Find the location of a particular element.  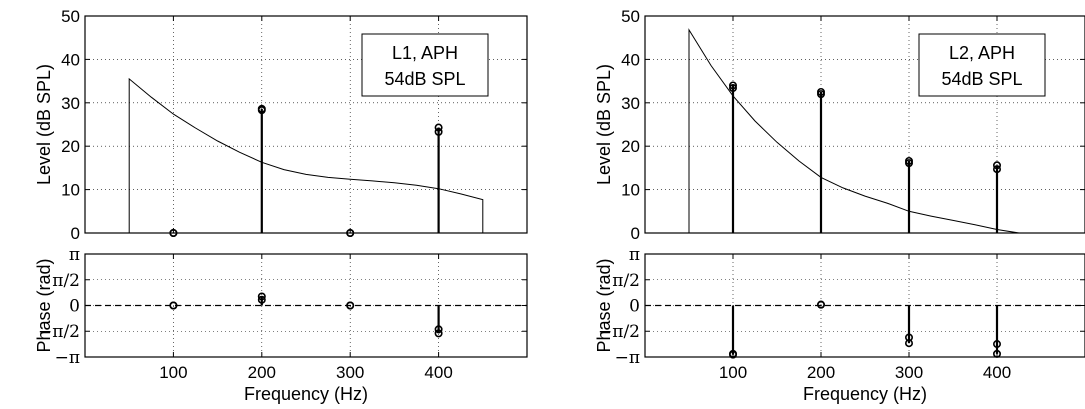

legend: L2, APH 54dB SPL is located at coordinates (982, 65).